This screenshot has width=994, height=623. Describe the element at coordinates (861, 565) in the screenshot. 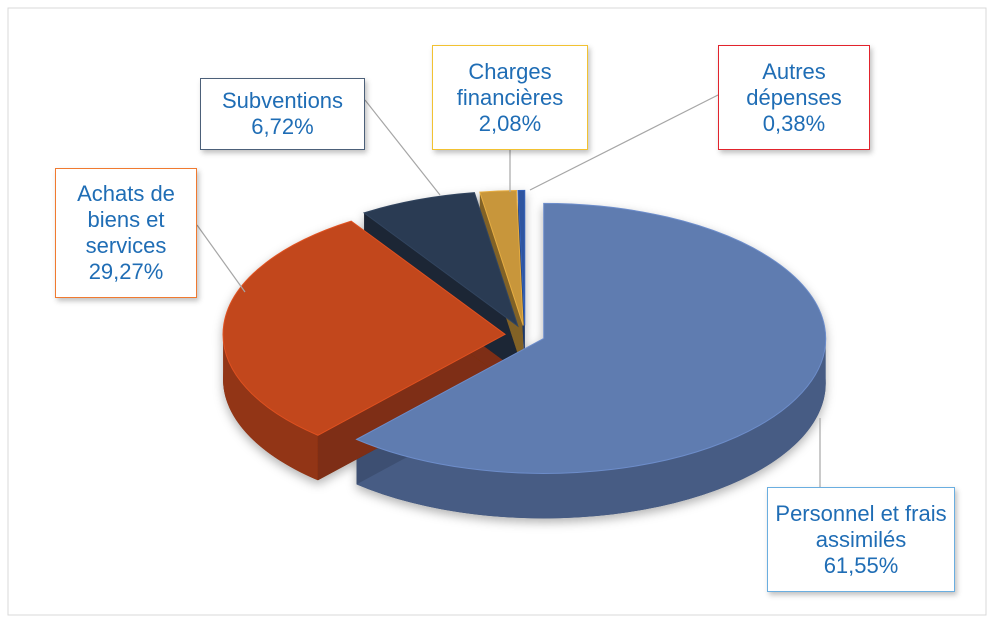

I see `value-label: 61,55%` at that location.